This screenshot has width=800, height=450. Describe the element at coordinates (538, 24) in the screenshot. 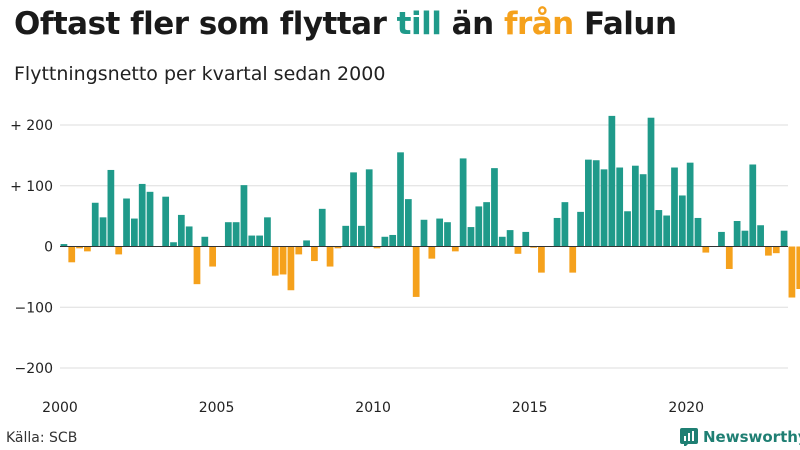

I see `title-highlight-out: från` at that location.